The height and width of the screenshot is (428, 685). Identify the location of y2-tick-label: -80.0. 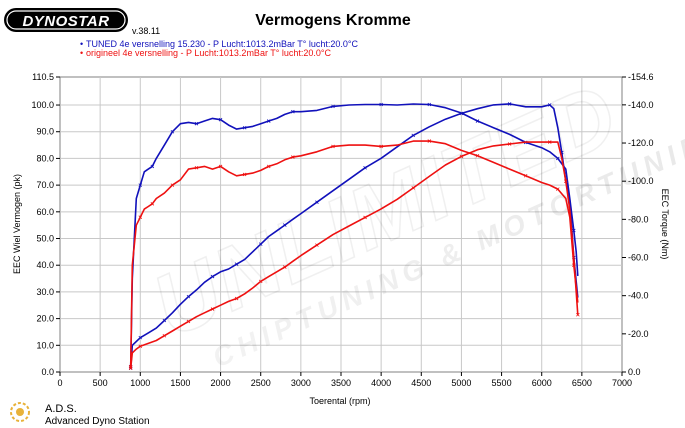
(638, 219).